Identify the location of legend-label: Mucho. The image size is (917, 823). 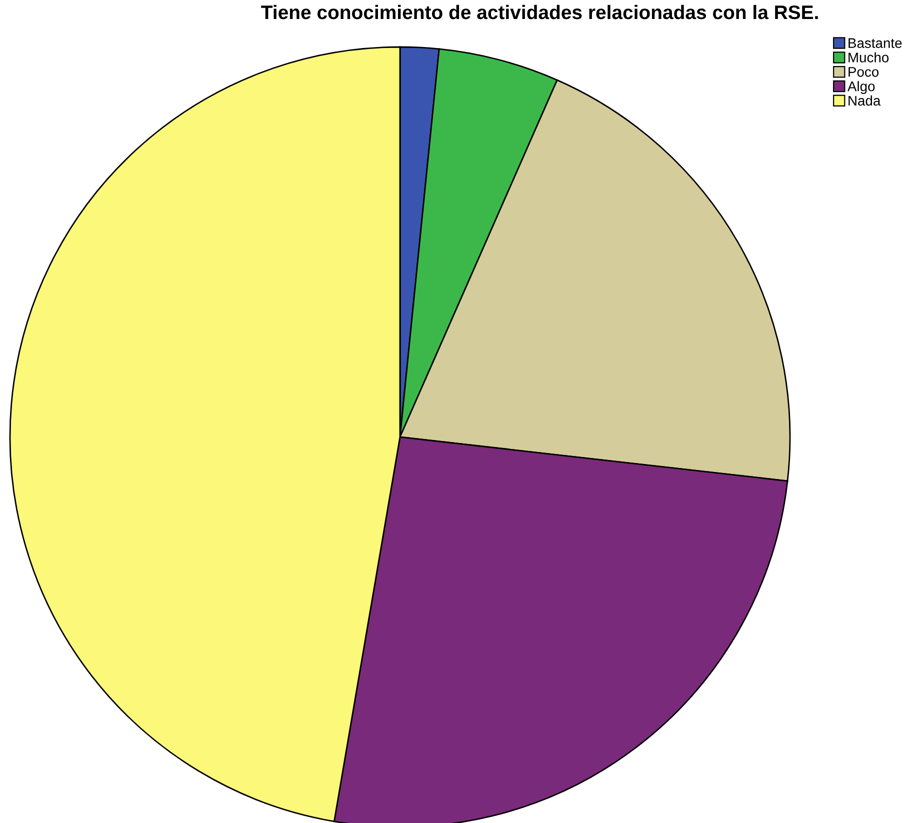
(868, 57).